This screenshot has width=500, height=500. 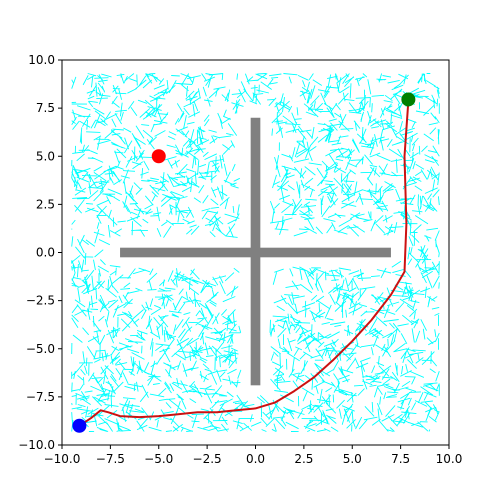 I want to click on x-tick-label: −10.0, so click(x=62, y=459).